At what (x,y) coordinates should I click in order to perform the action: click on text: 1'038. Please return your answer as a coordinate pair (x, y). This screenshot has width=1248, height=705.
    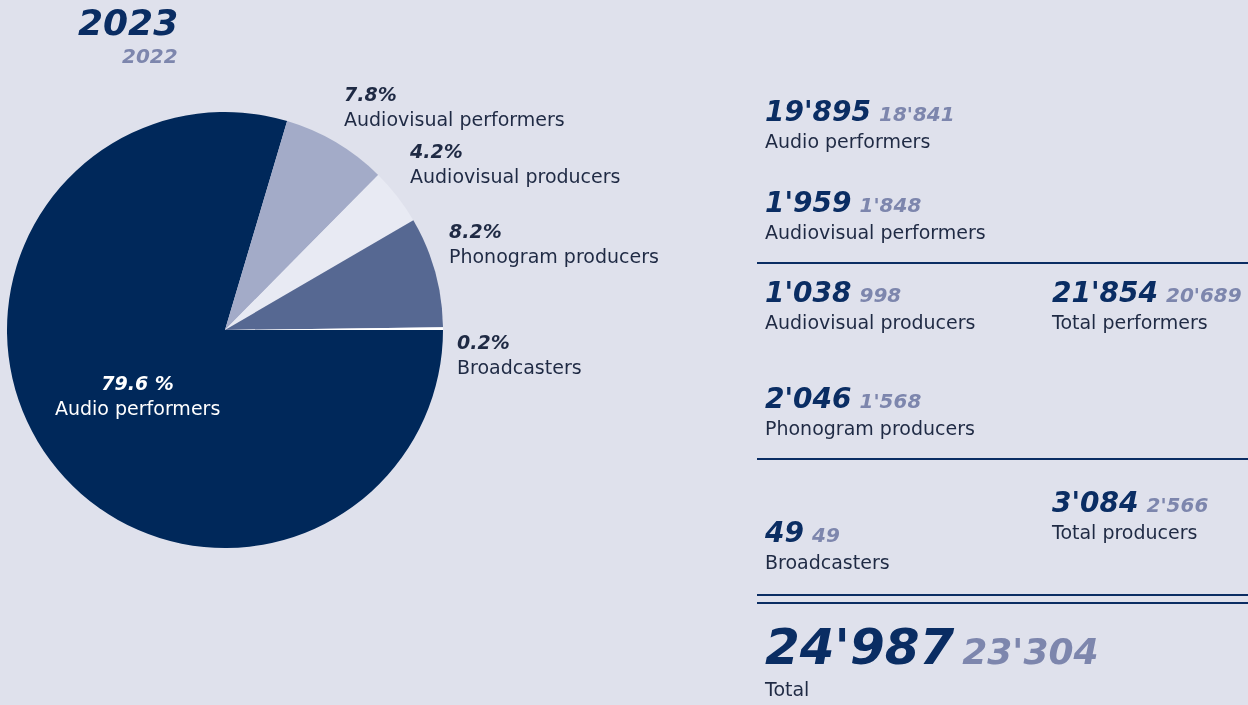
    Looking at the image, I should click on (808, 292).